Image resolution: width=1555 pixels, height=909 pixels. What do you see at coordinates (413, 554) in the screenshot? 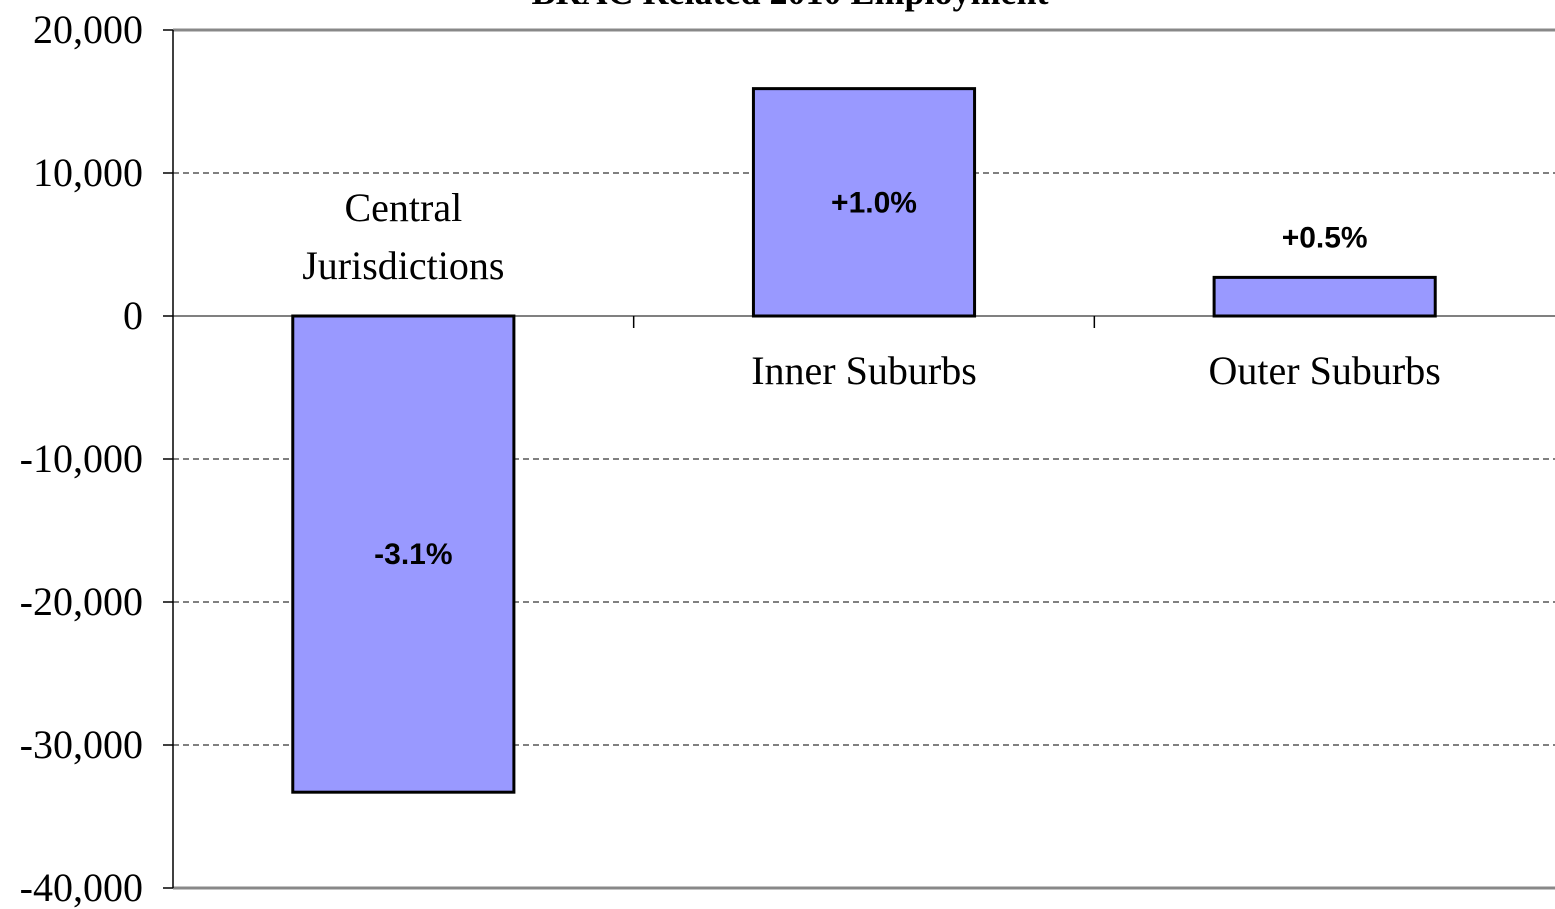
I see `data-label: -3.1%` at bounding box center [413, 554].